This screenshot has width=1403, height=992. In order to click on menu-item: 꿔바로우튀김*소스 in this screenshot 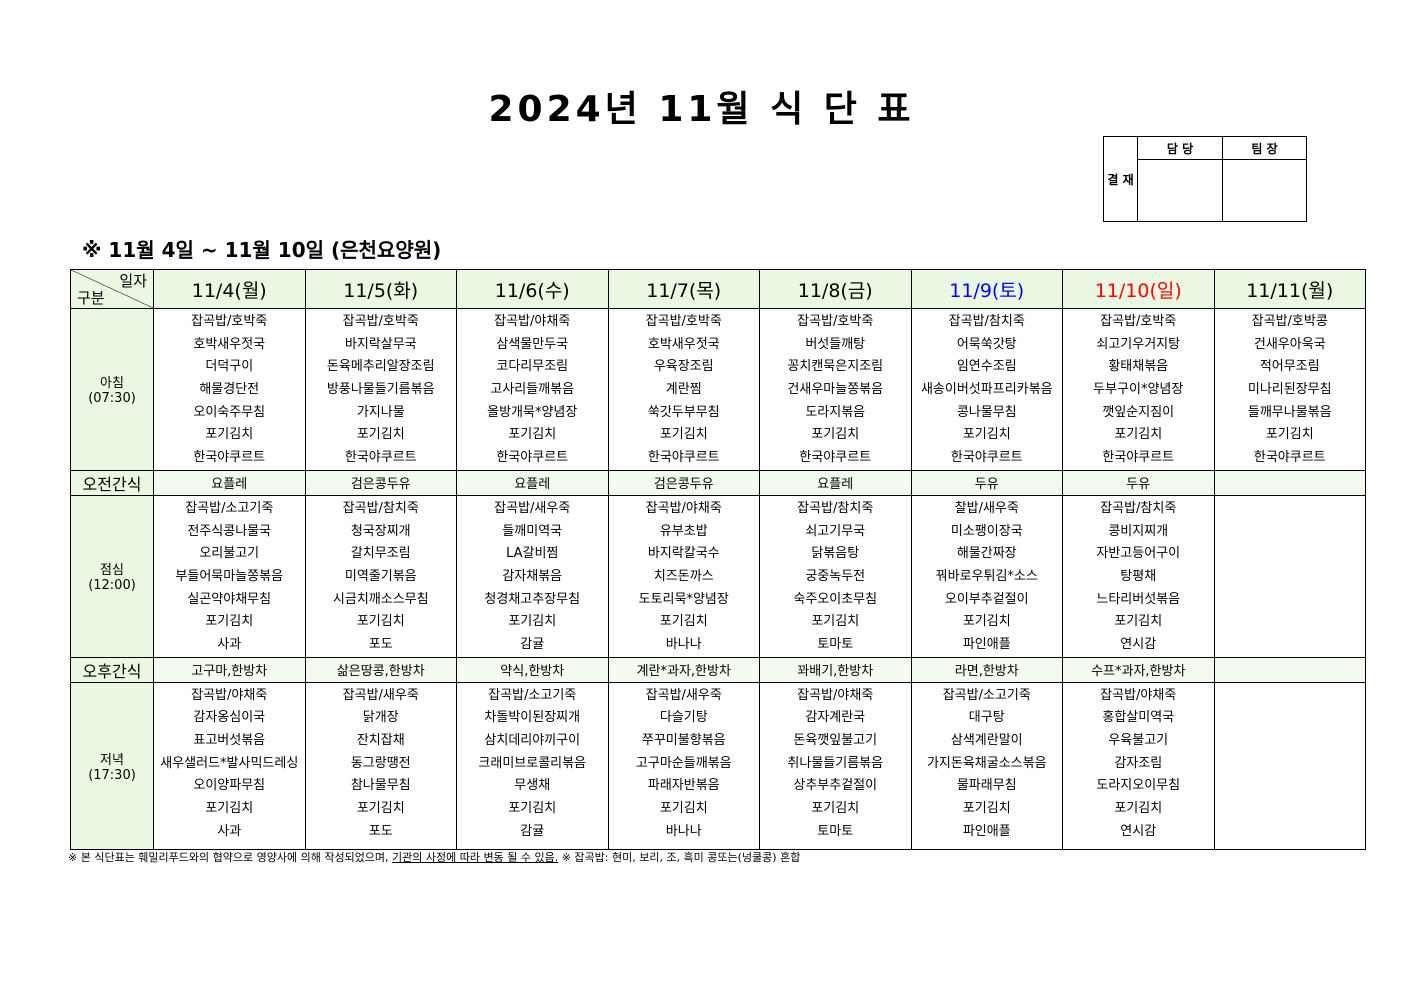, I will do `click(986, 576)`.